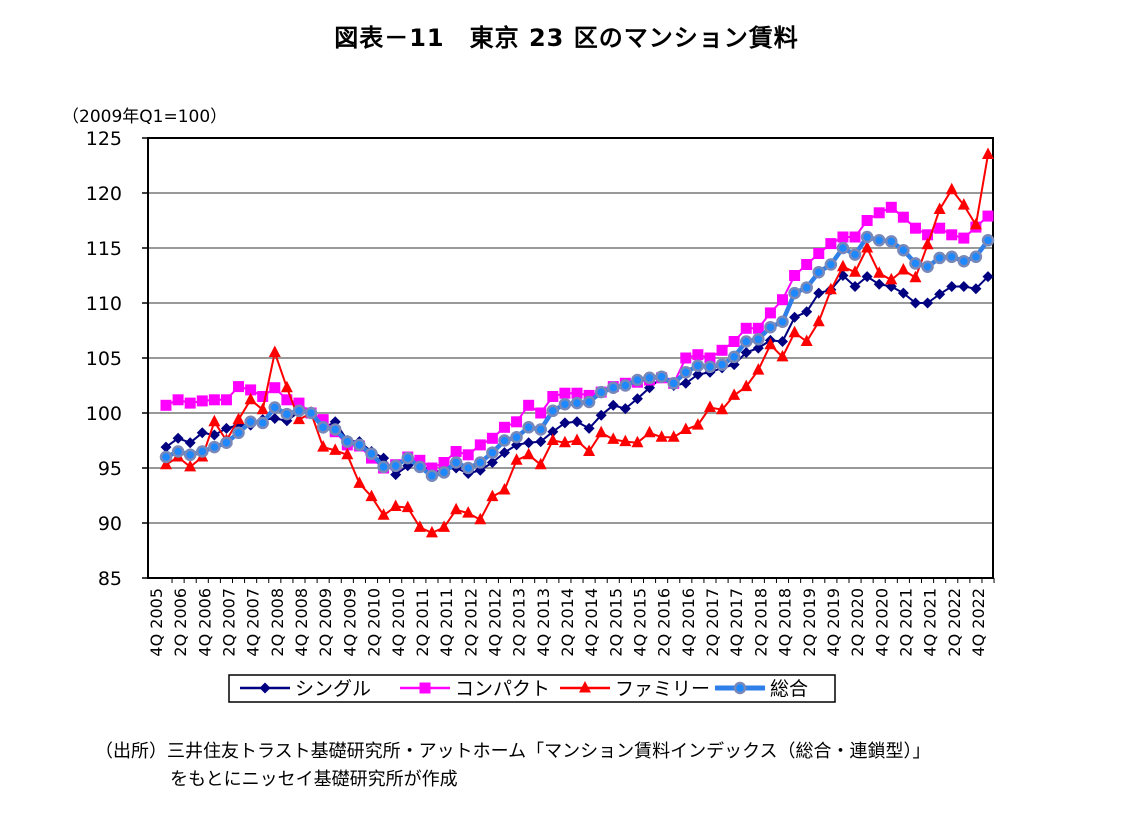  Describe the element at coordinates (301, 622) in the screenshot. I see `x-tick-label: 4Q 2008` at that location.